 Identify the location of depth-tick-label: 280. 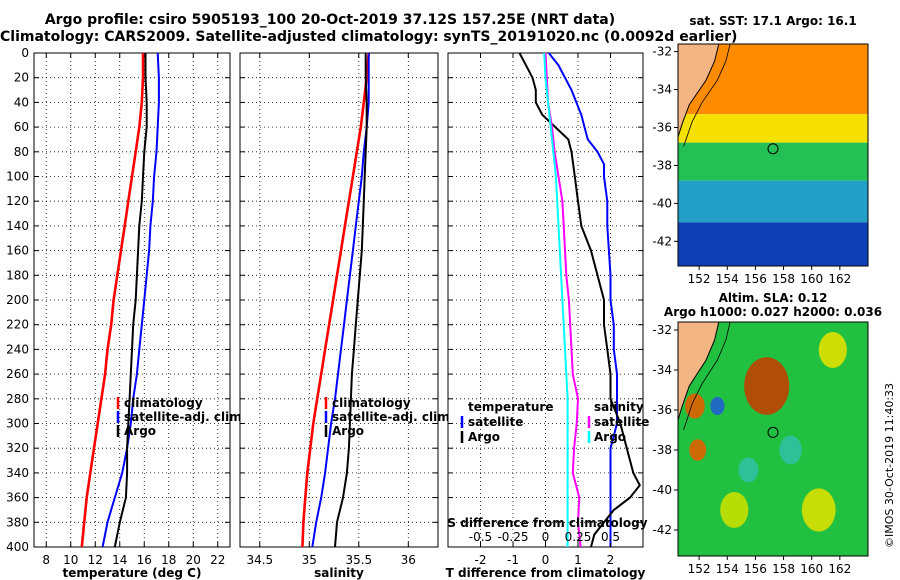
(17, 399).